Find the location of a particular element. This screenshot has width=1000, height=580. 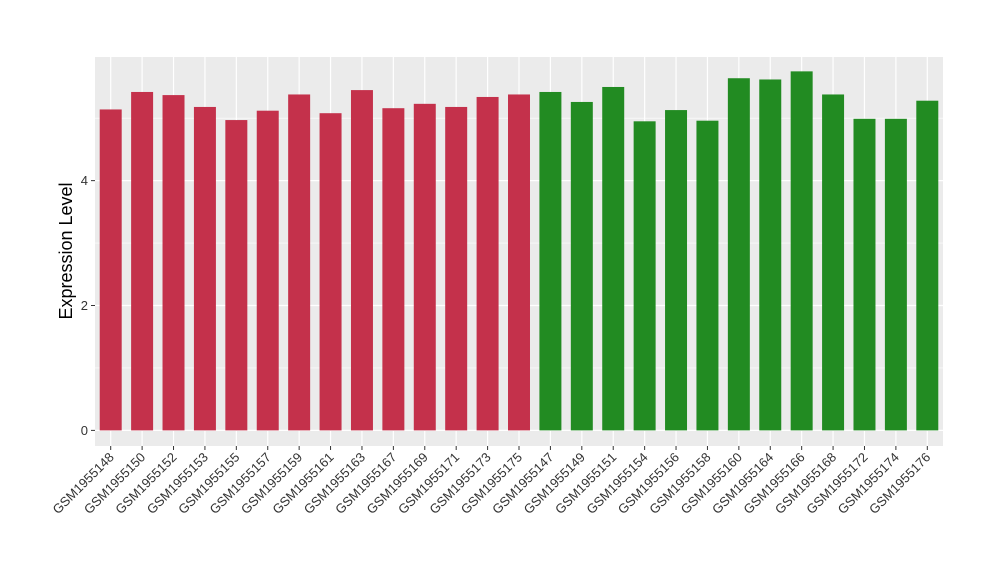

y-tick-label: 4 is located at coordinates (84, 180).